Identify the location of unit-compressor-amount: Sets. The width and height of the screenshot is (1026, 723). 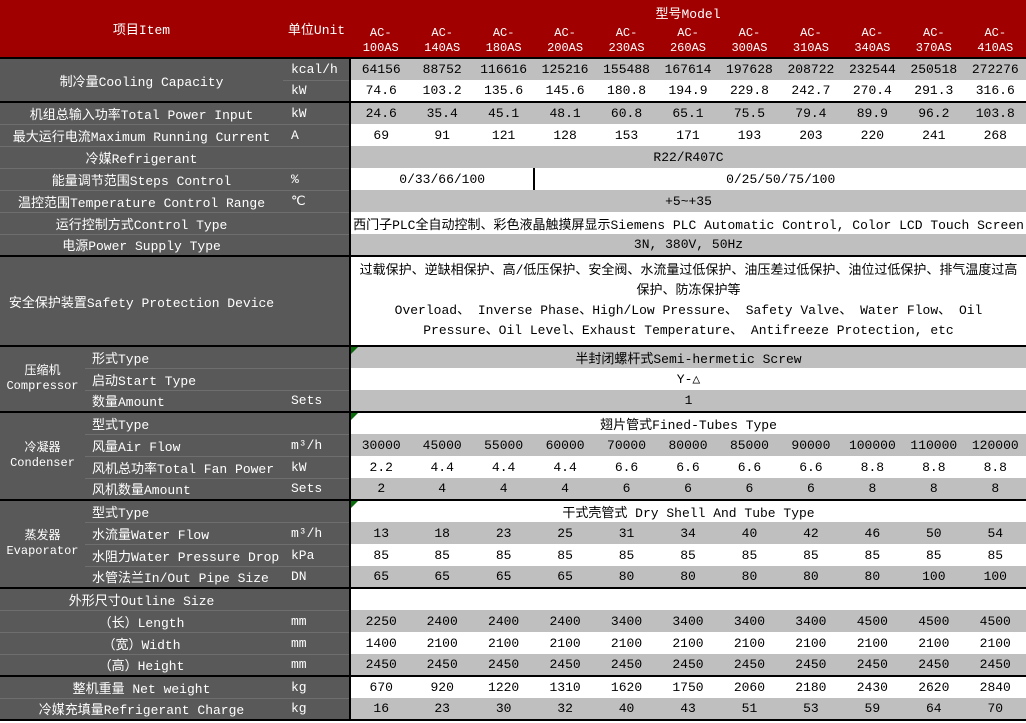
(317, 400).